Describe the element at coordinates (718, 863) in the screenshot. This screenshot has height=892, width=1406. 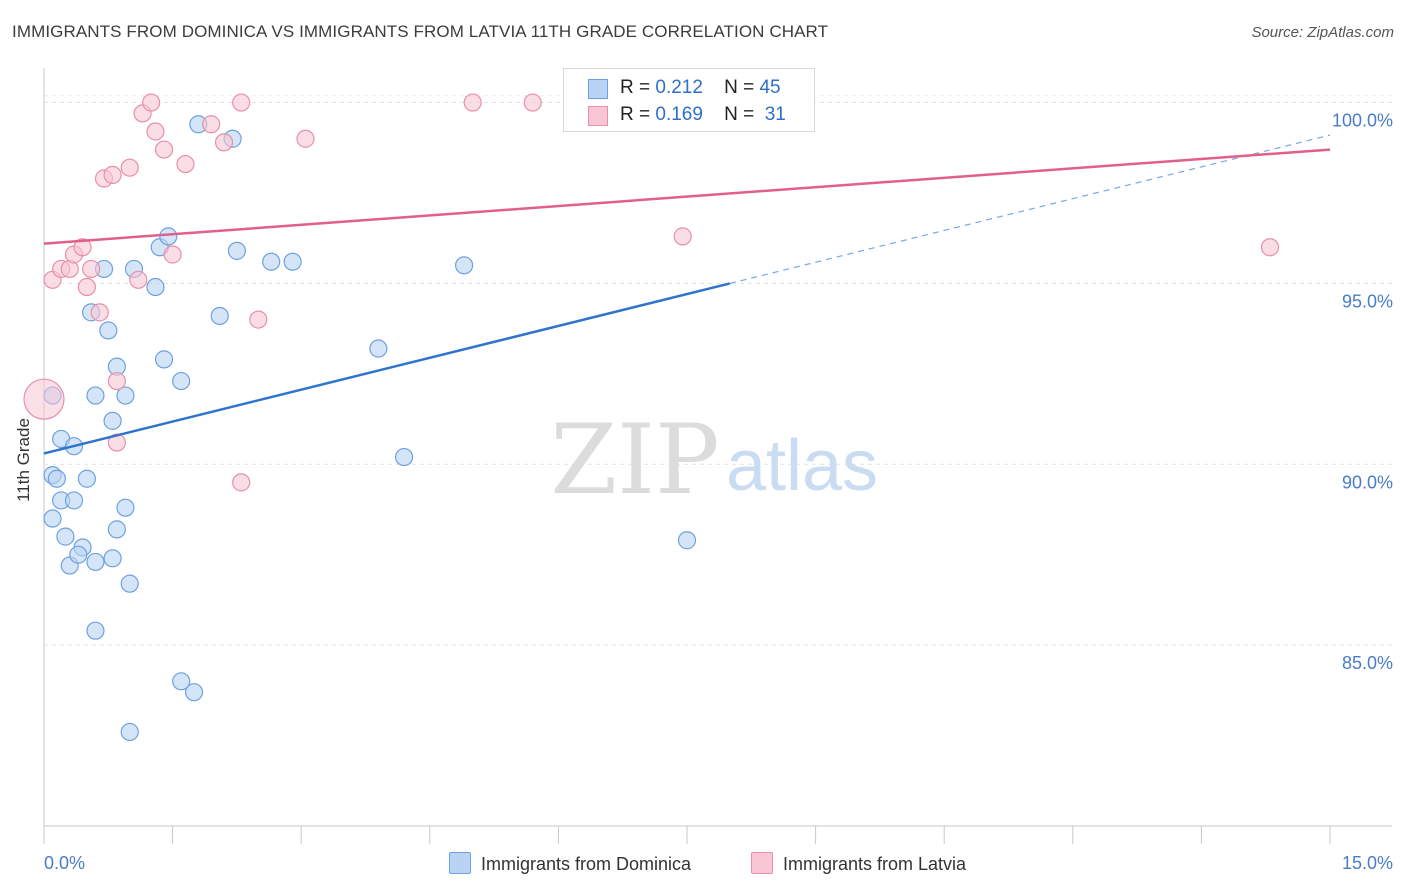
I see `x-tick-labels: 0.0% 15.0%` at that location.